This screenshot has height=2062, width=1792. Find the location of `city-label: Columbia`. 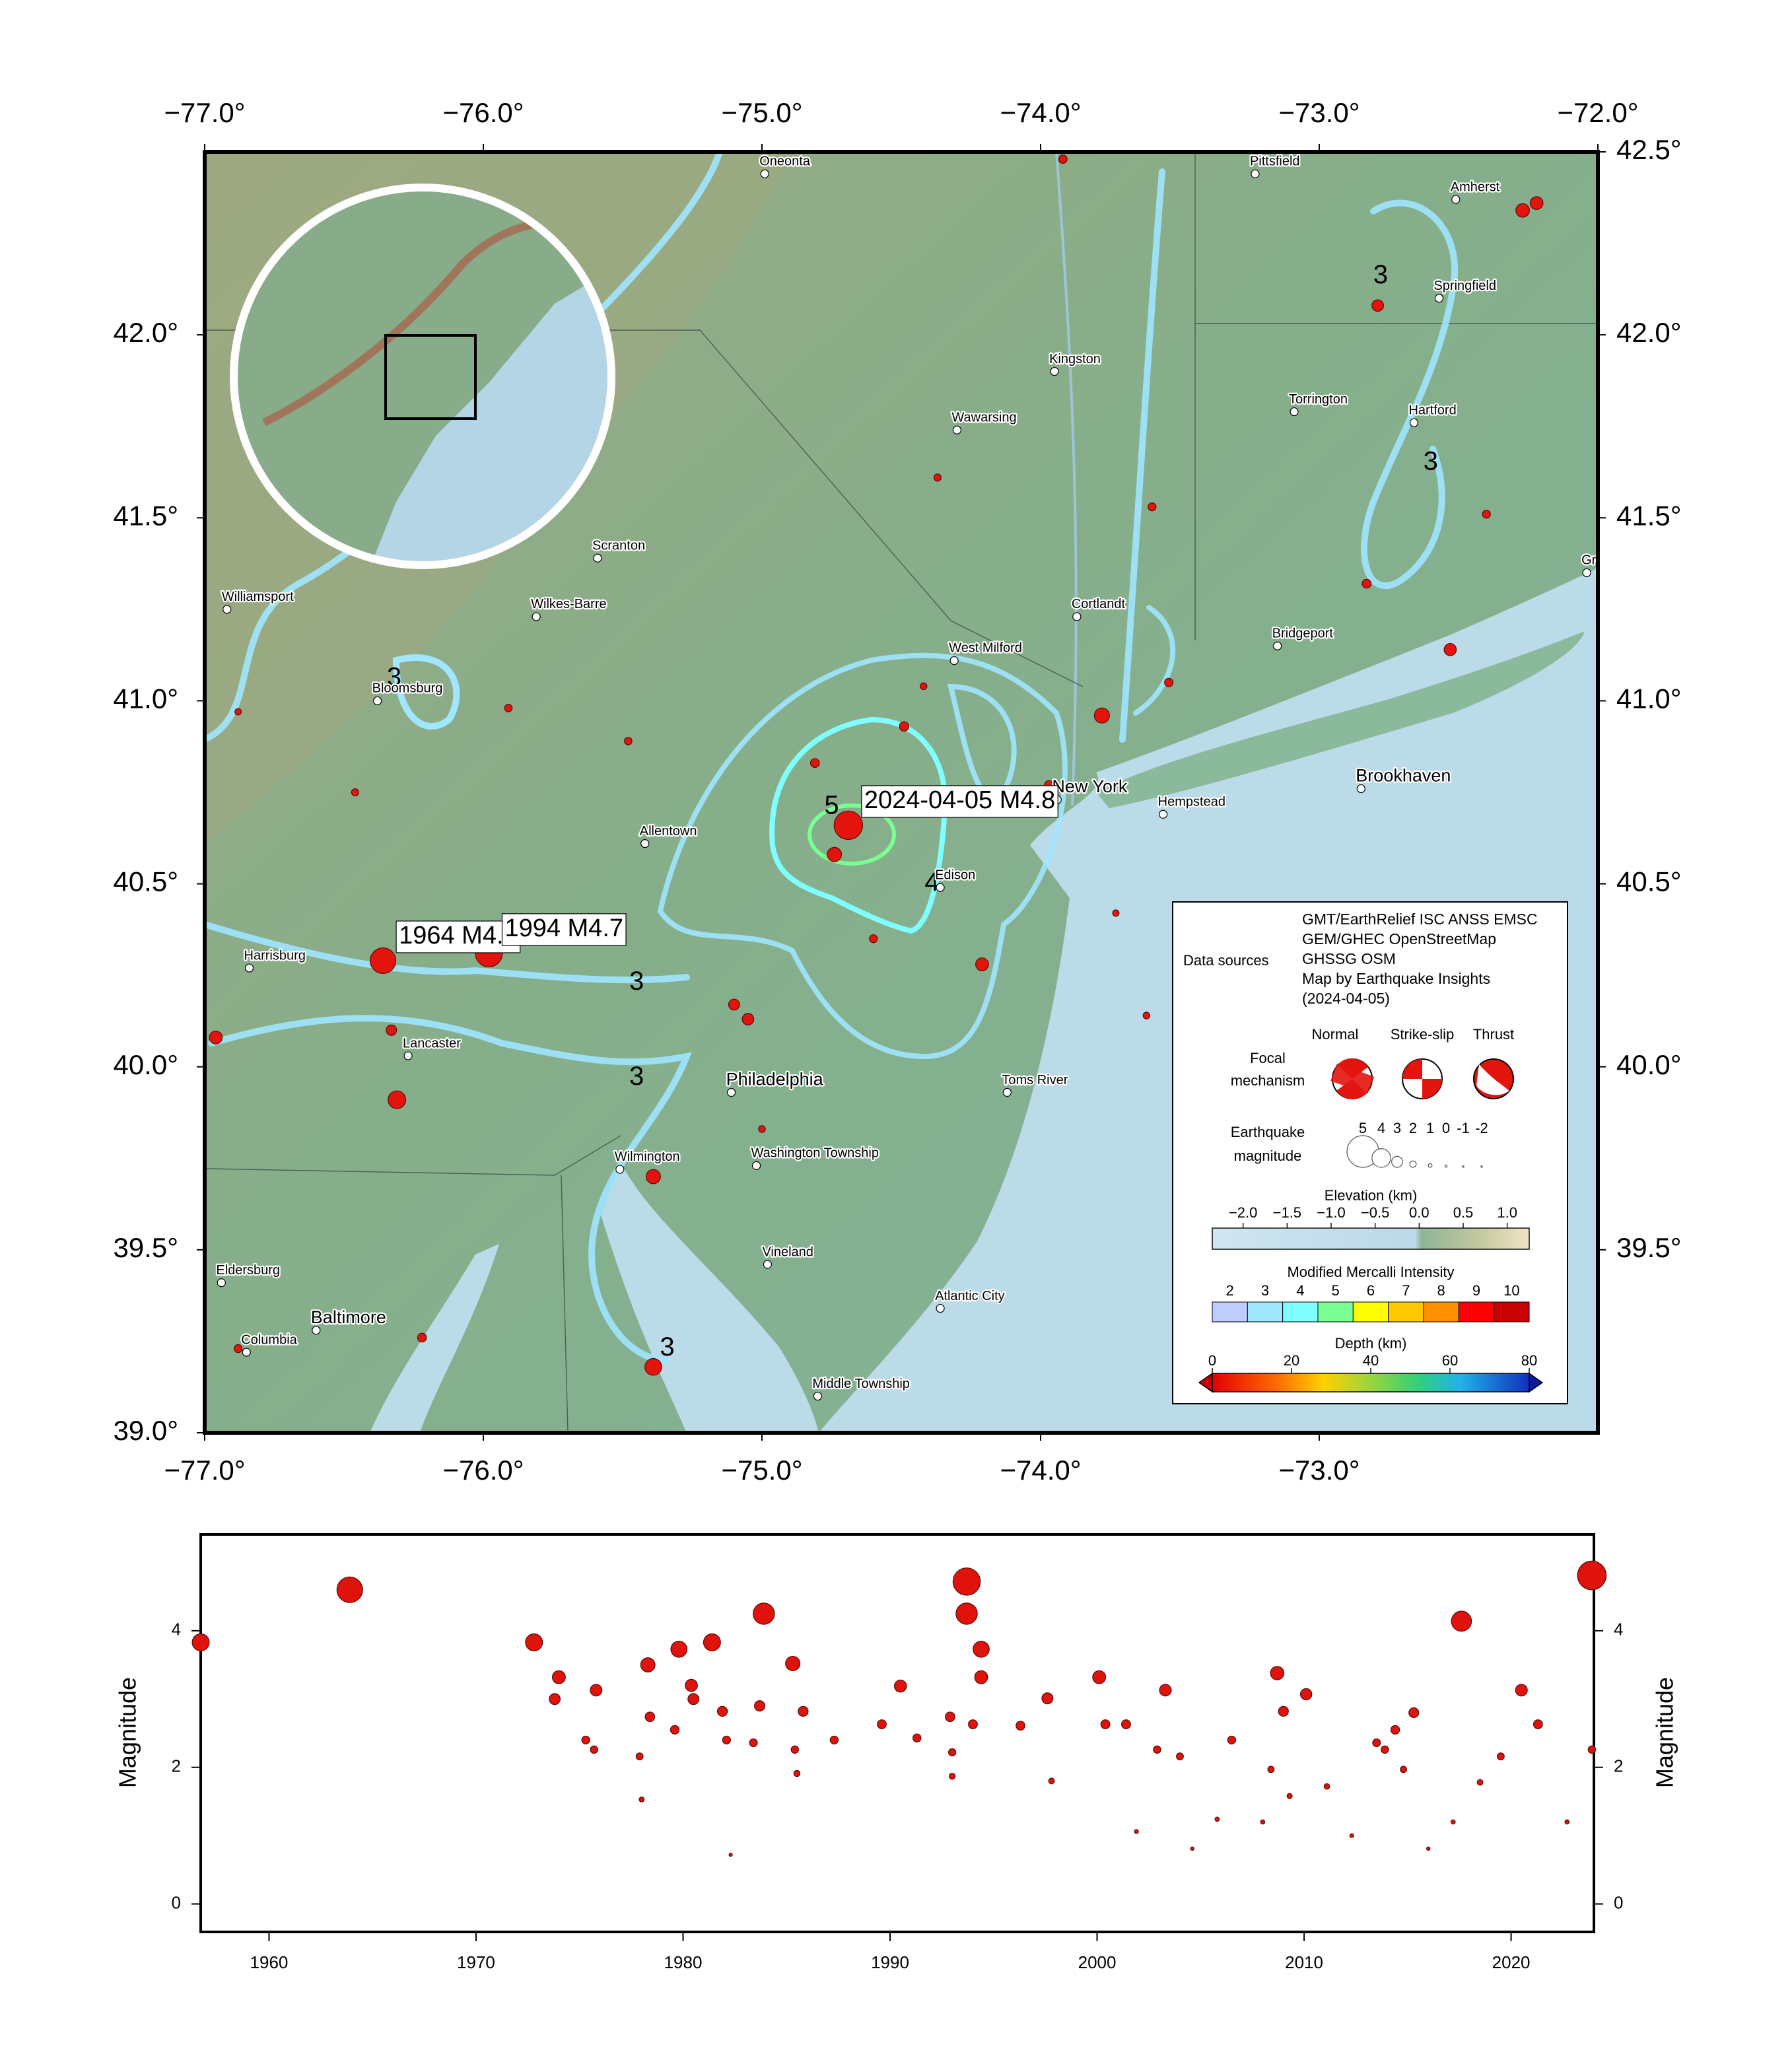

city-label: Columbia is located at coordinates (269, 1339).